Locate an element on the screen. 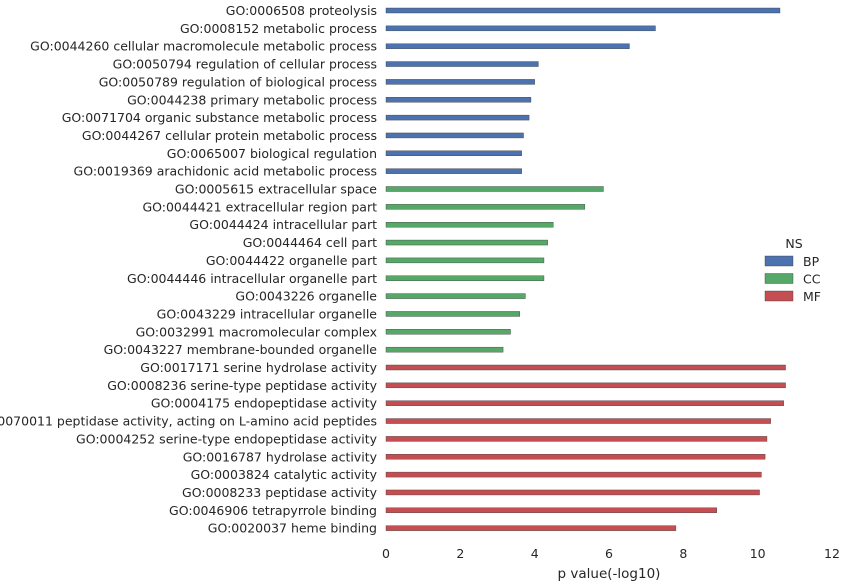 The height and width of the screenshot is (587, 847). x-tick-label: 0 is located at coordinates (386, 553).